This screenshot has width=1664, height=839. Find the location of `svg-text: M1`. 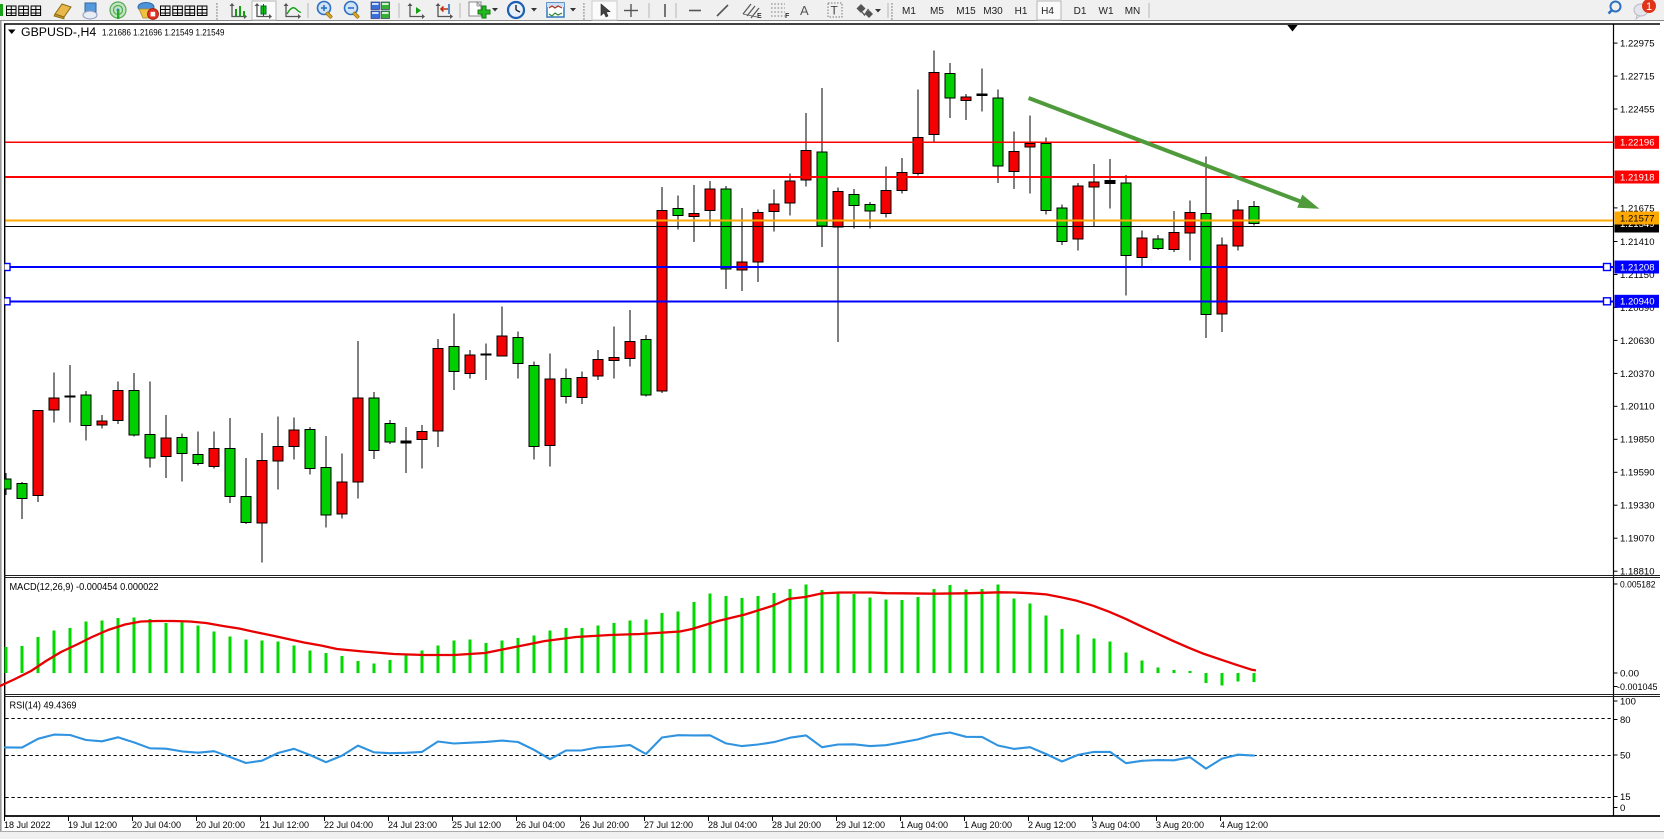

svg-text: M1 is located at coordinates (909, 11).